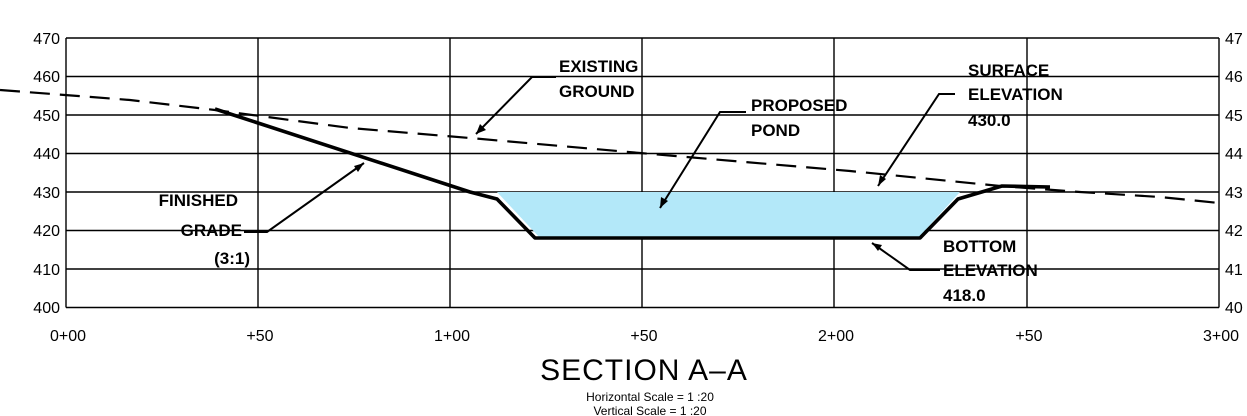 The image size is (1247, 416). What do you see at coordinates (775, 130) in the screenshot?
I see `proposed-pond-line2: POND` at bounding box center [775, 130].